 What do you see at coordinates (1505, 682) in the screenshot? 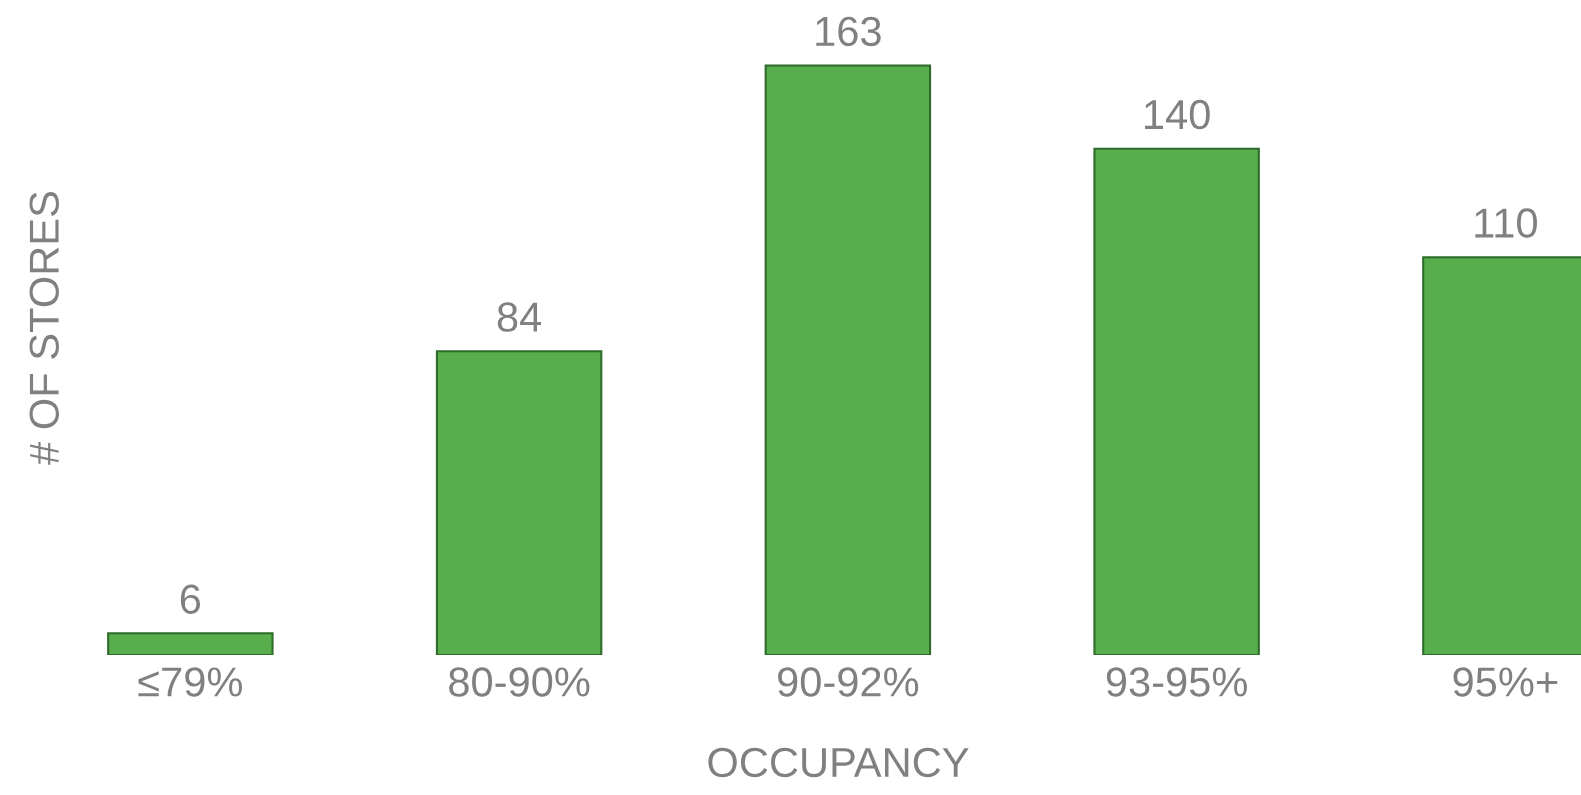
I see `x-tick-label: 95%+` at bounding box center [1505, 682].